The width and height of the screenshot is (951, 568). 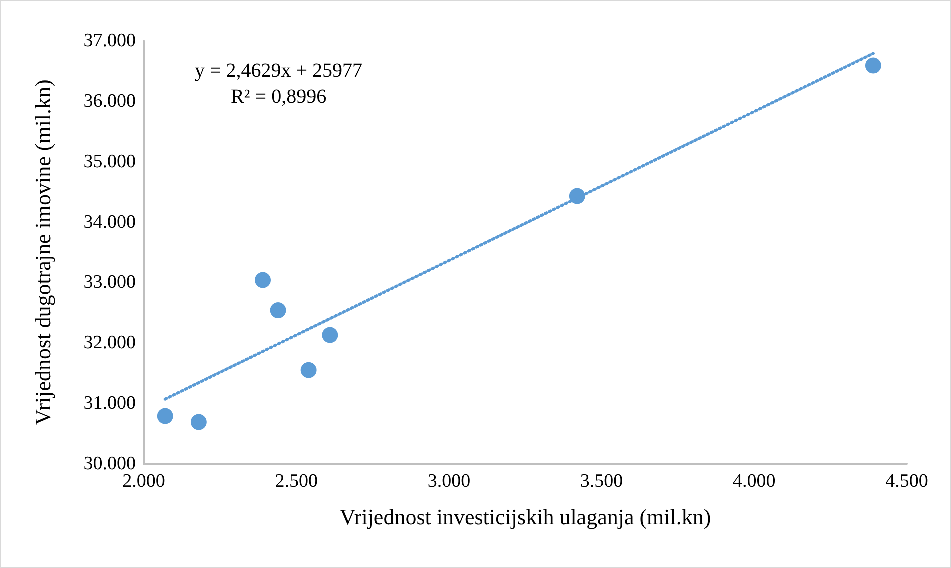 I want to click on x-tick-label: 3.500, so click(x=602, y=481).